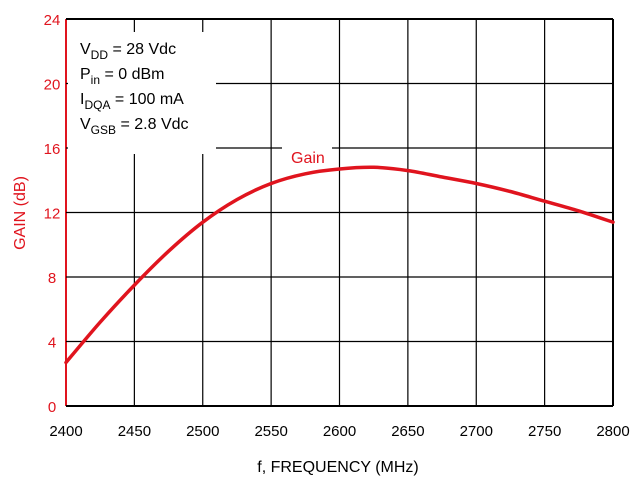 Image resolution: width=641 pixels, height=479 pixels. I want to click on x-axis-title: f, FREQUENCY (MHz), so click(337, 467).